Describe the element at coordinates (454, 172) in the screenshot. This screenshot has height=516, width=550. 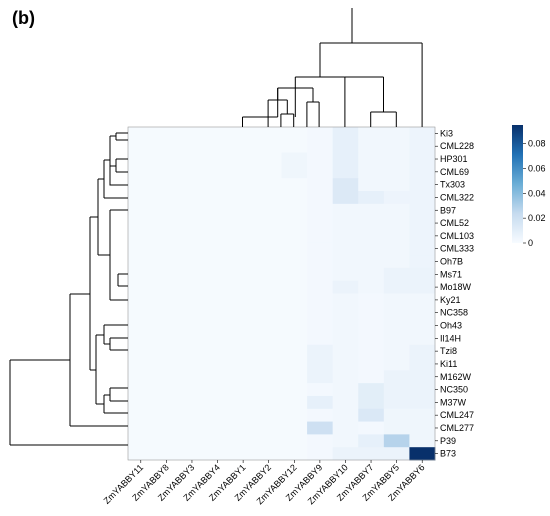
I see `row-label: CML69` at that location.